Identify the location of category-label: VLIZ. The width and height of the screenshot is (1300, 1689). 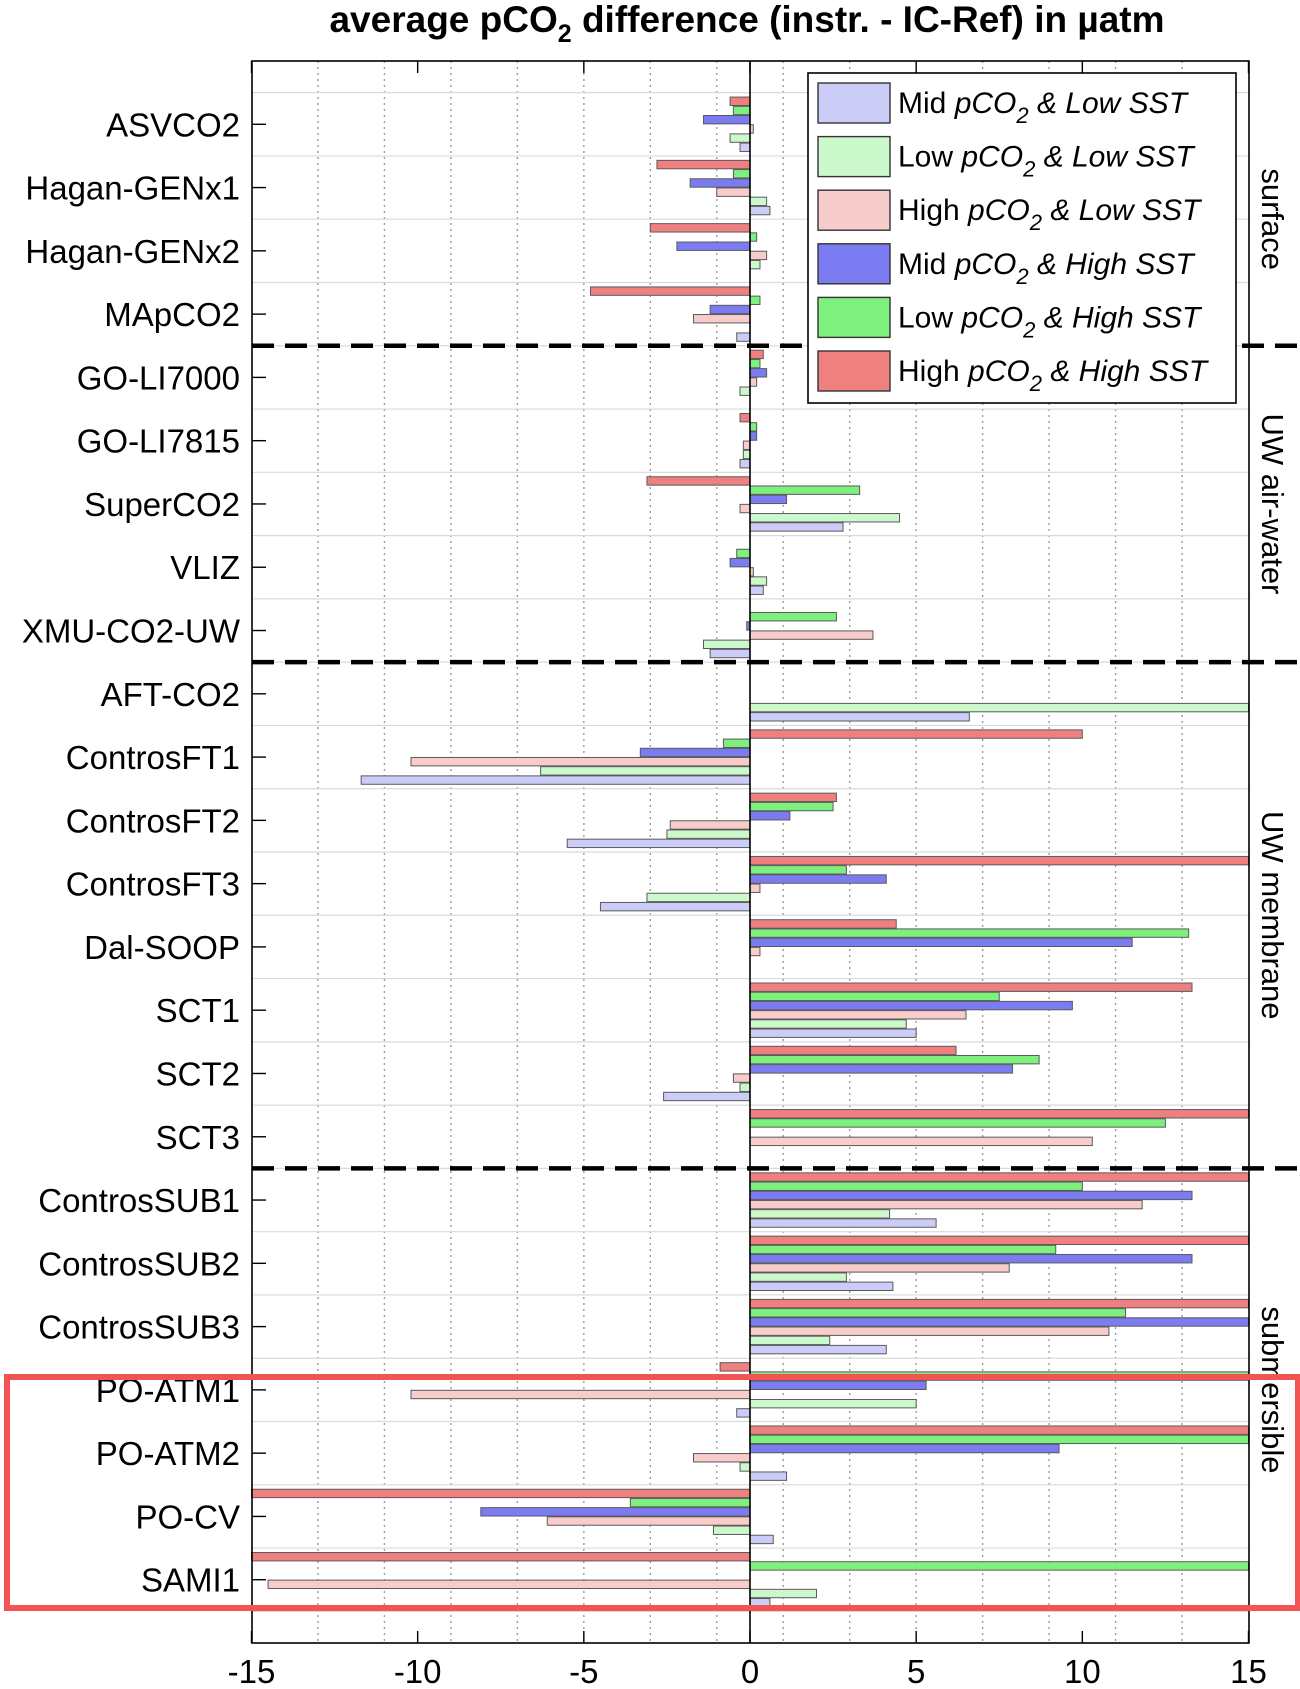
(205, 567).